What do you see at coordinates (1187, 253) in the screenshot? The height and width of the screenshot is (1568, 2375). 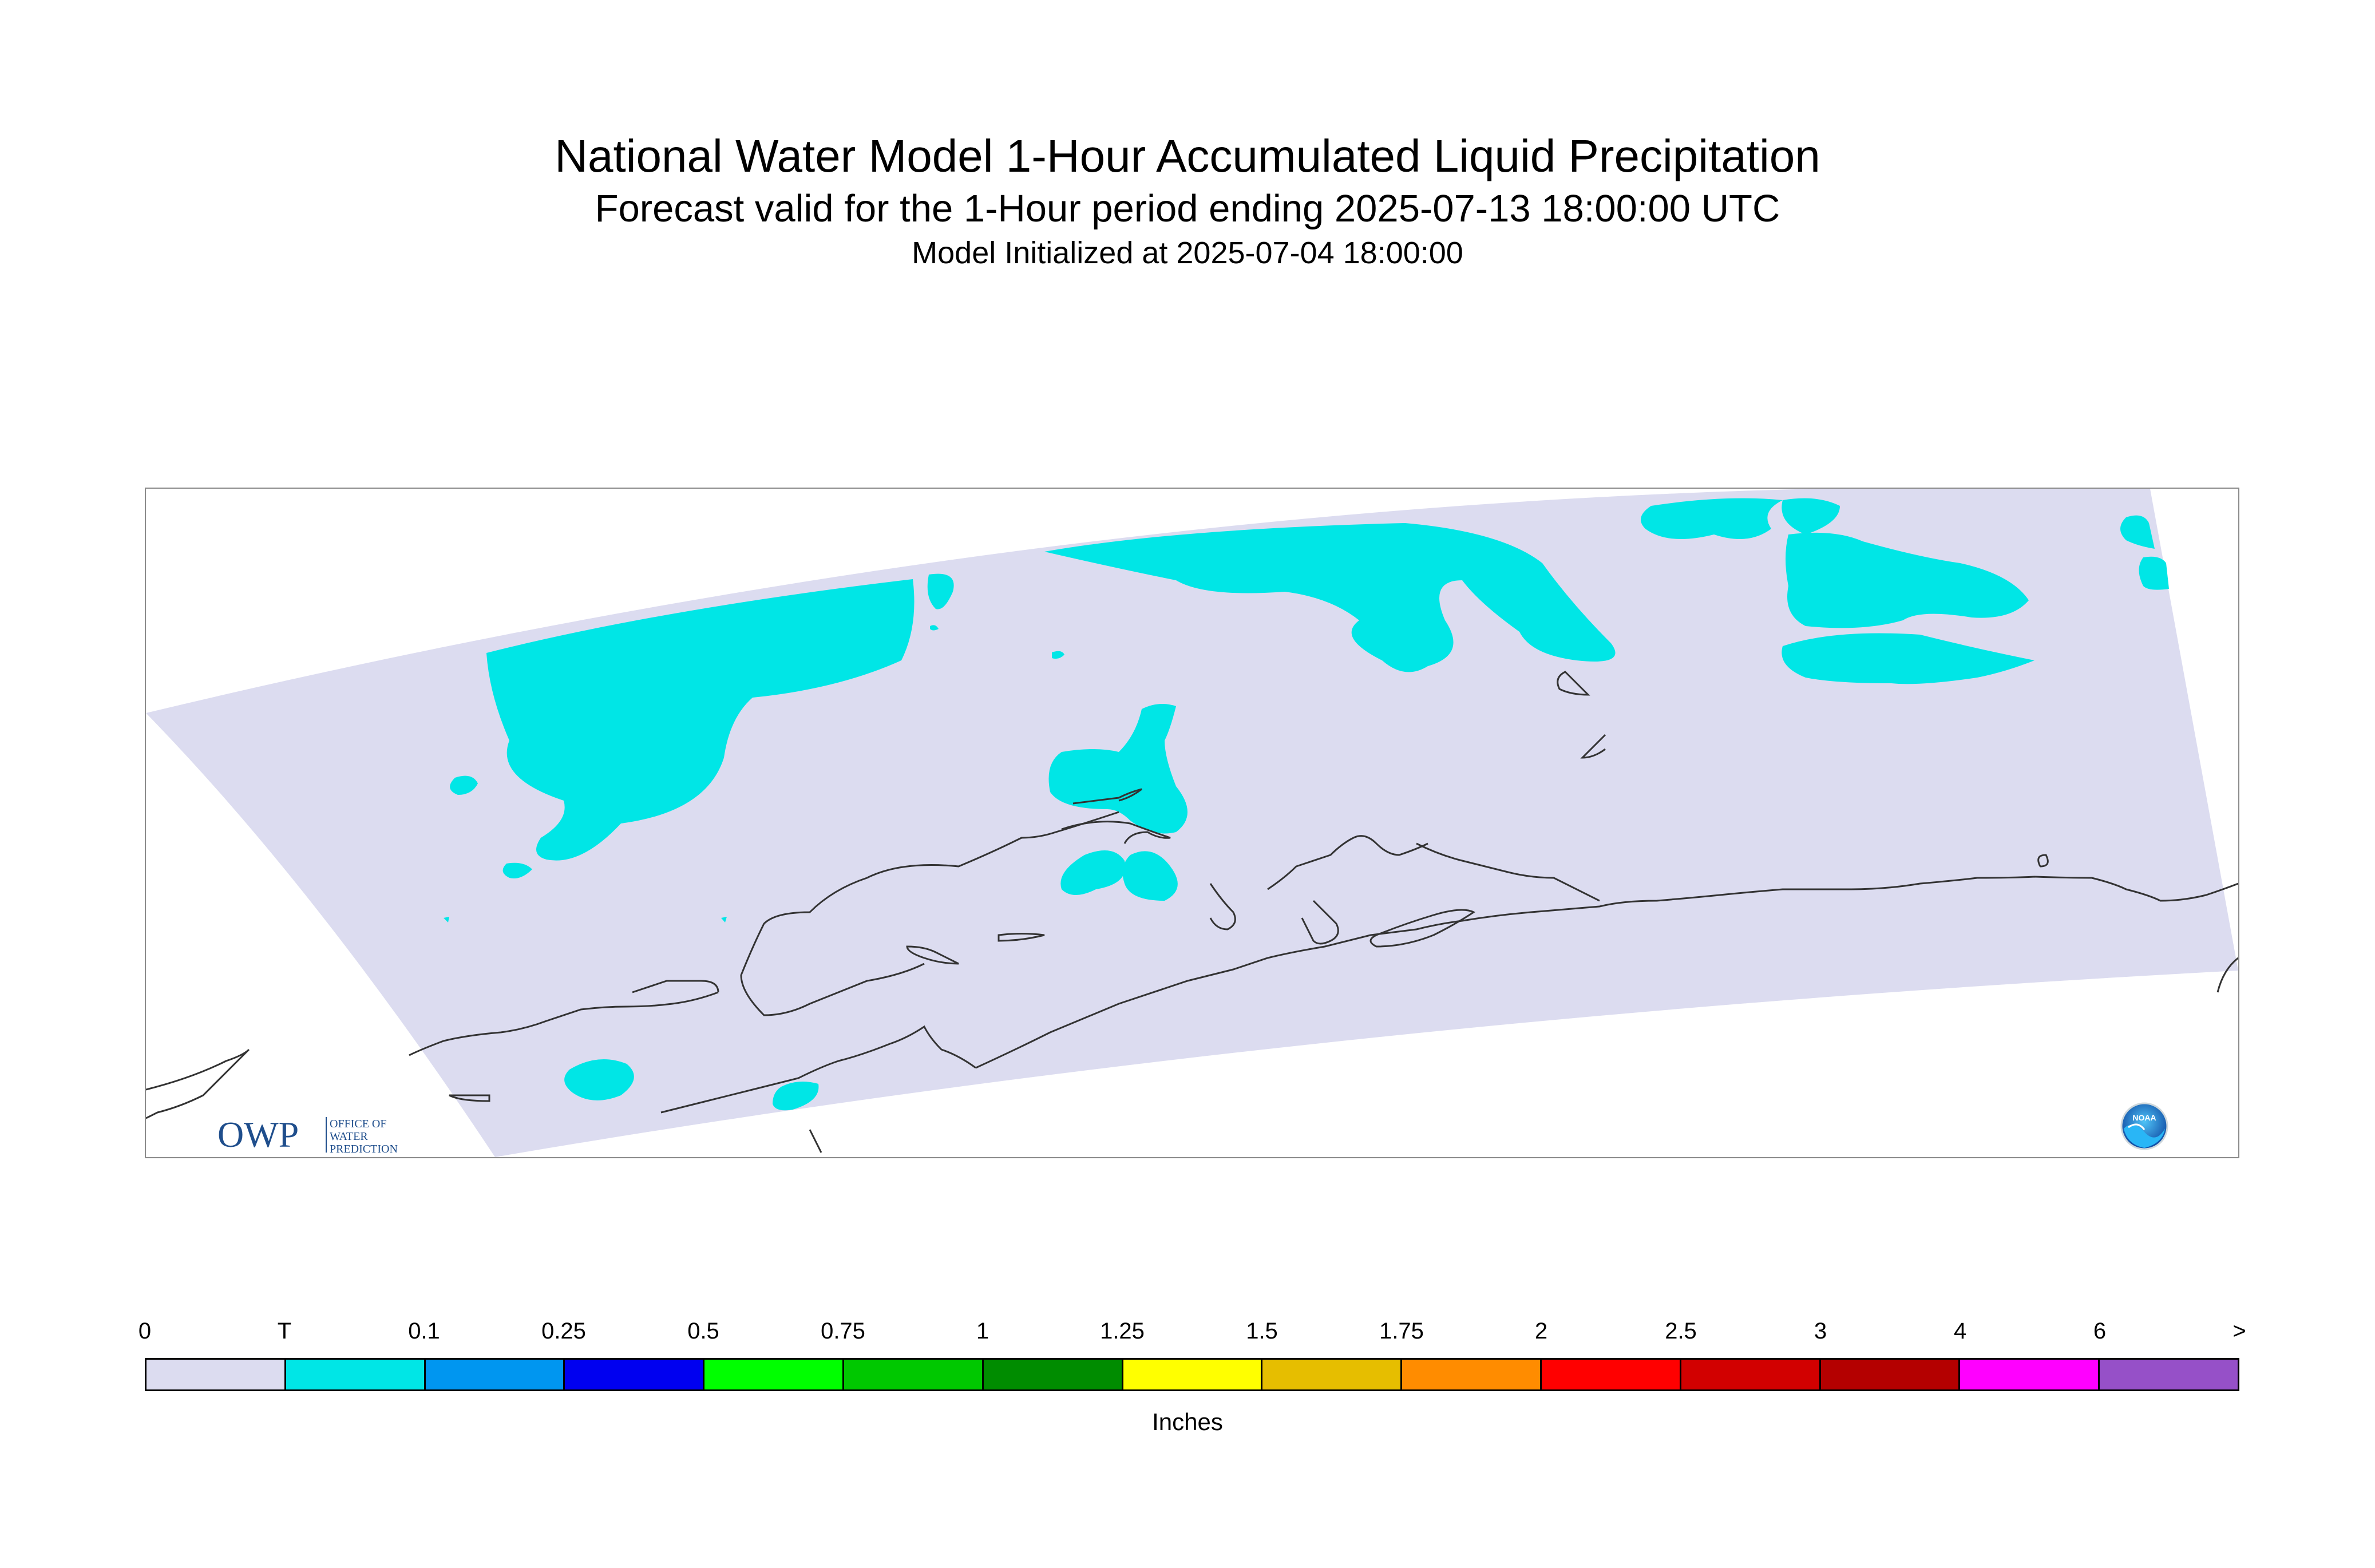 I see `model-init-line: Model Initialized at 2025-07-04 18:00:00` at bounding box center [1187, 253].